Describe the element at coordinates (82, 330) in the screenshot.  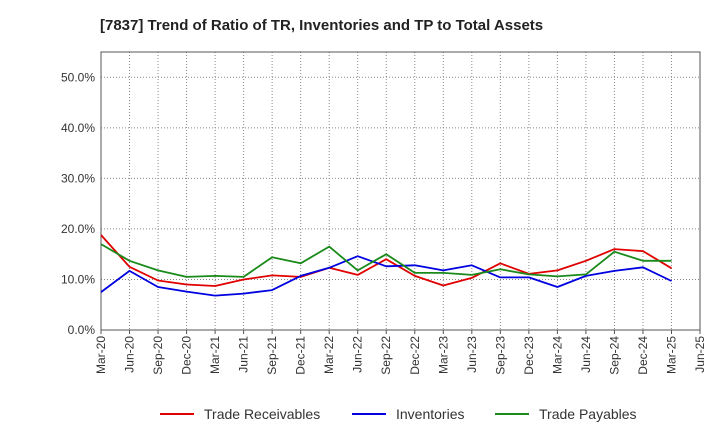
I see `y-tick-label: 0.0%` at that location.